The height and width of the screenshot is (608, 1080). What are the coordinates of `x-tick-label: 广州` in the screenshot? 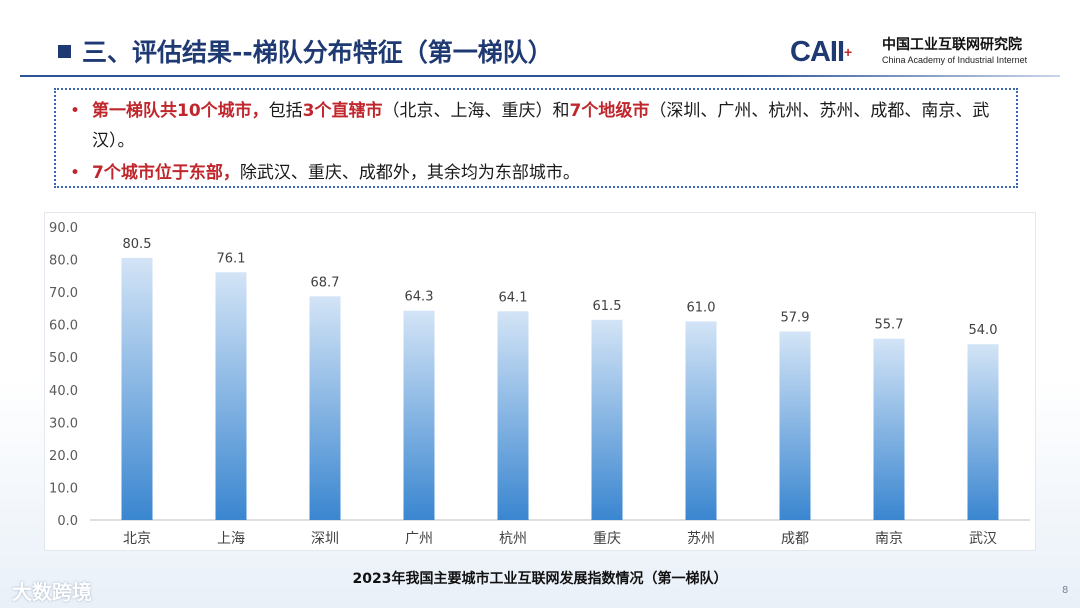 It's located at (419, 539).